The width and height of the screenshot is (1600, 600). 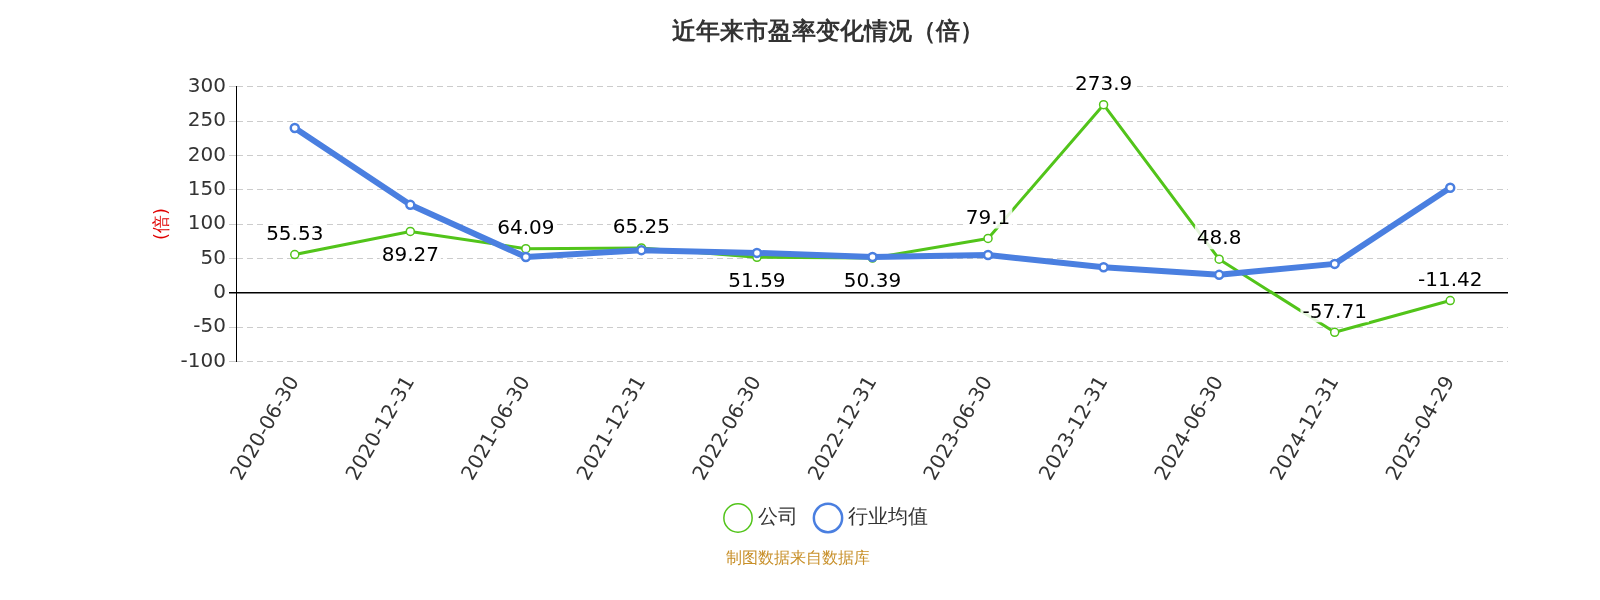 I want to click on chart-title: 近年来市盈率变化情况（倍）, so click(x=828, y=30).